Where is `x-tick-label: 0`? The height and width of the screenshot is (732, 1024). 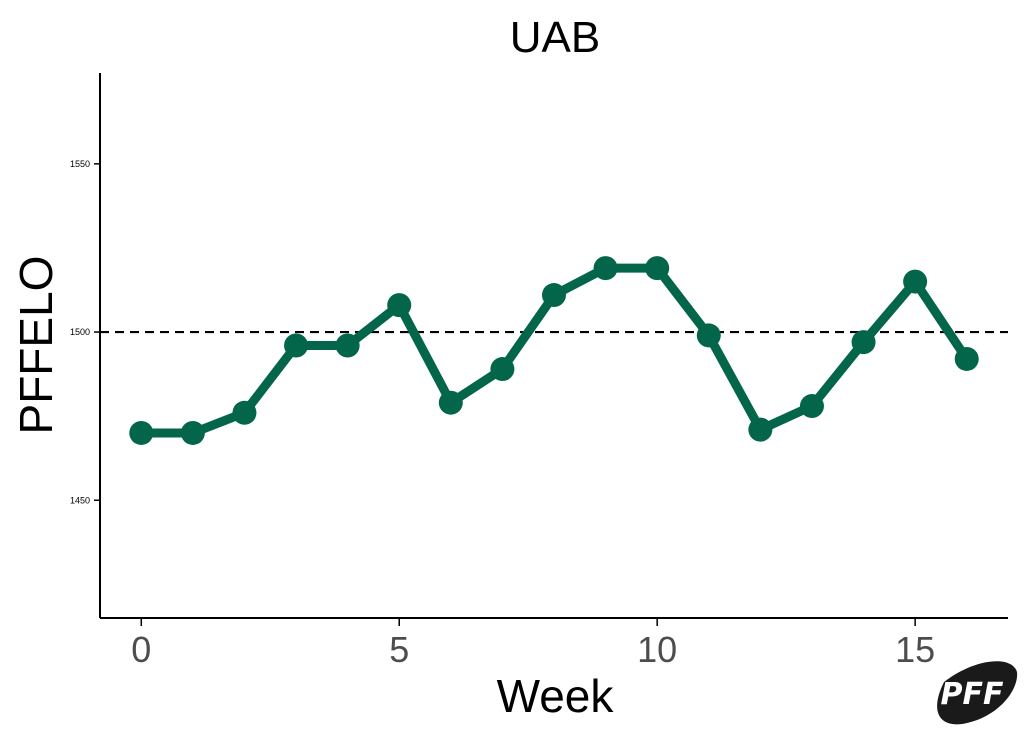
x-tick-label: 0 is located at coordinates (141, 649).